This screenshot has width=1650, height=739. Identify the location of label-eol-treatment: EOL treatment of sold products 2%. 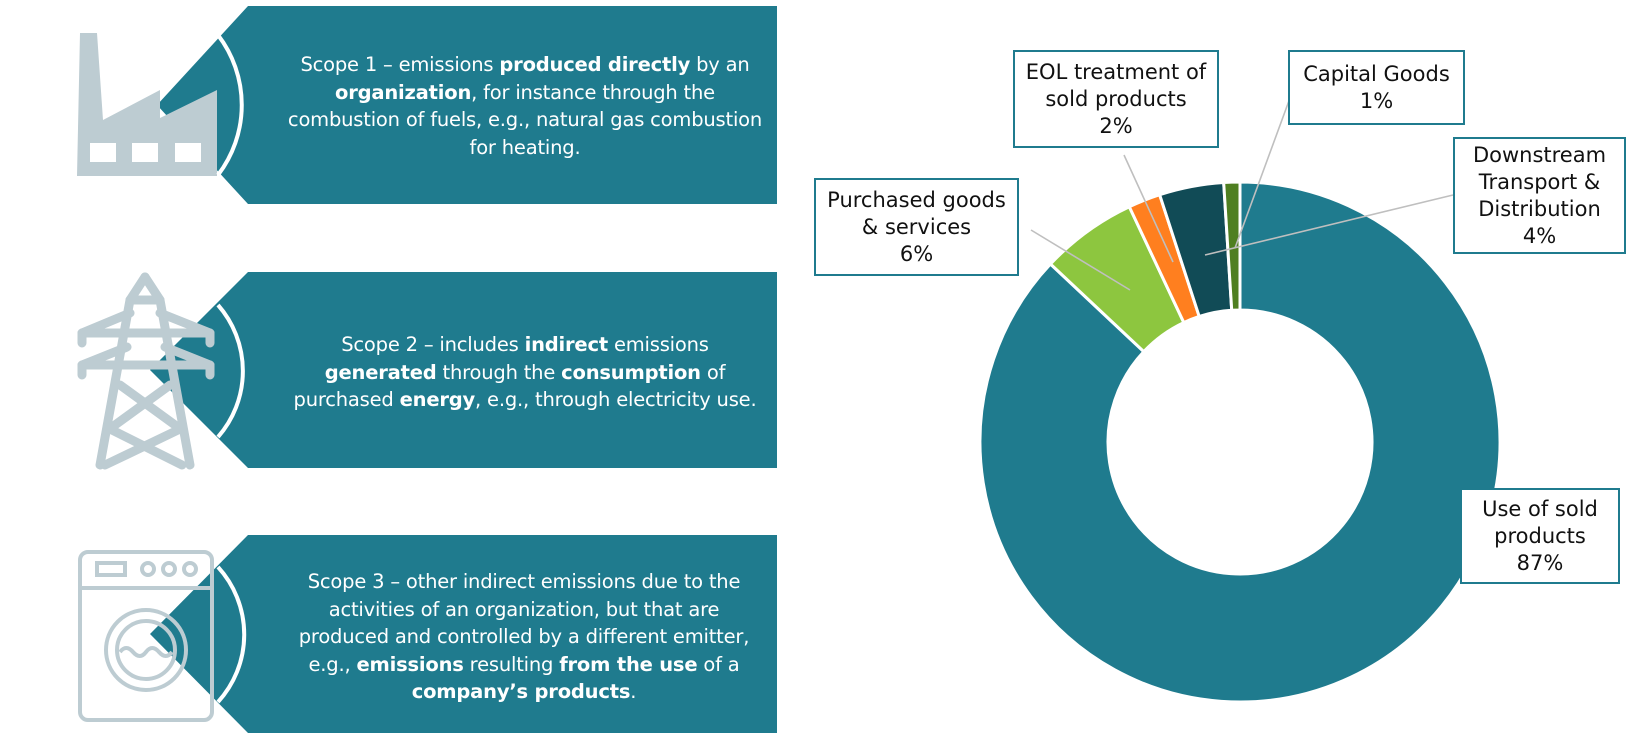
(1116, 99).